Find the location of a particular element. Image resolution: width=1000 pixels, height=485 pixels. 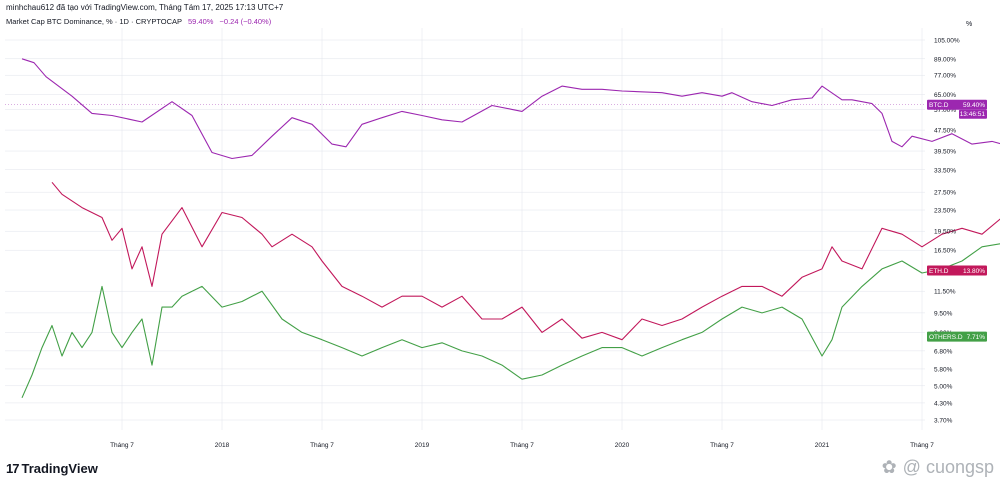

value-tag-eth-d is located at coordinates (957, 270).